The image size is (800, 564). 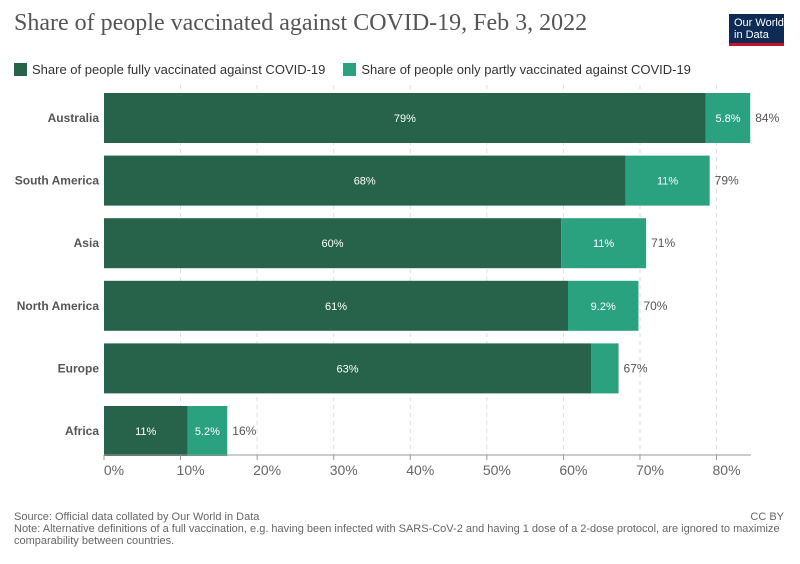 I want to click on bar-fully-asia, so click(x=333, y=243).